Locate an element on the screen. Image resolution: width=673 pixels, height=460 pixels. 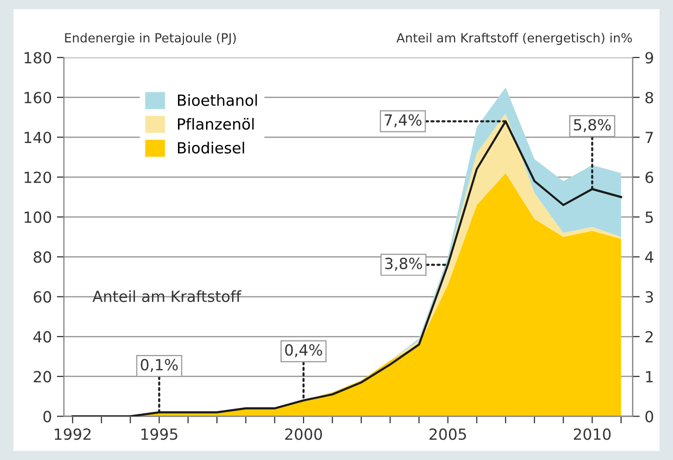
y2-tick-label: 1 is located at coordinates (649, 376).